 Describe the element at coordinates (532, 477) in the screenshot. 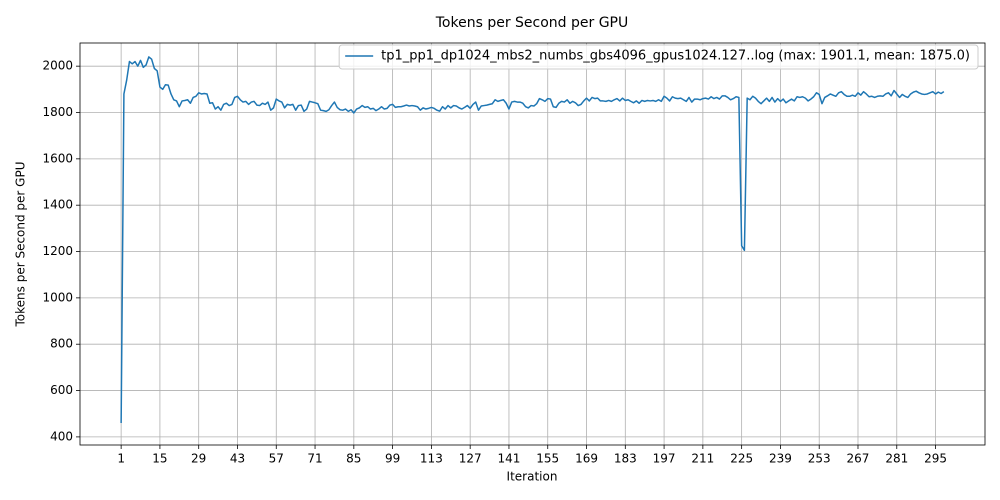

I see `x-axis-label: Iteration` at that location.